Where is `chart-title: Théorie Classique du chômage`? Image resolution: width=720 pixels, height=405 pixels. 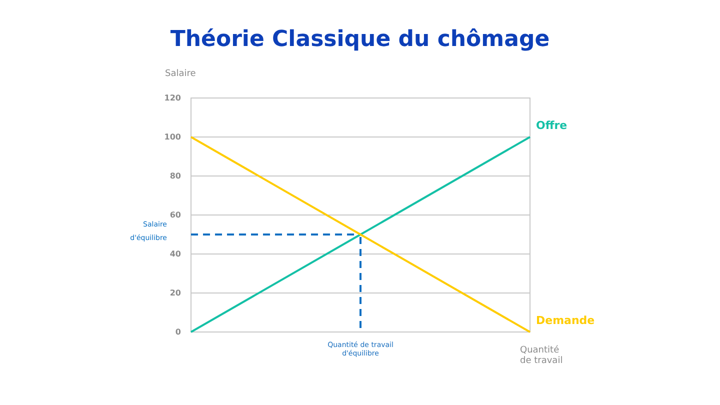
chart-title: Théorie Classique du chômage is located at coordinates (360, 39).